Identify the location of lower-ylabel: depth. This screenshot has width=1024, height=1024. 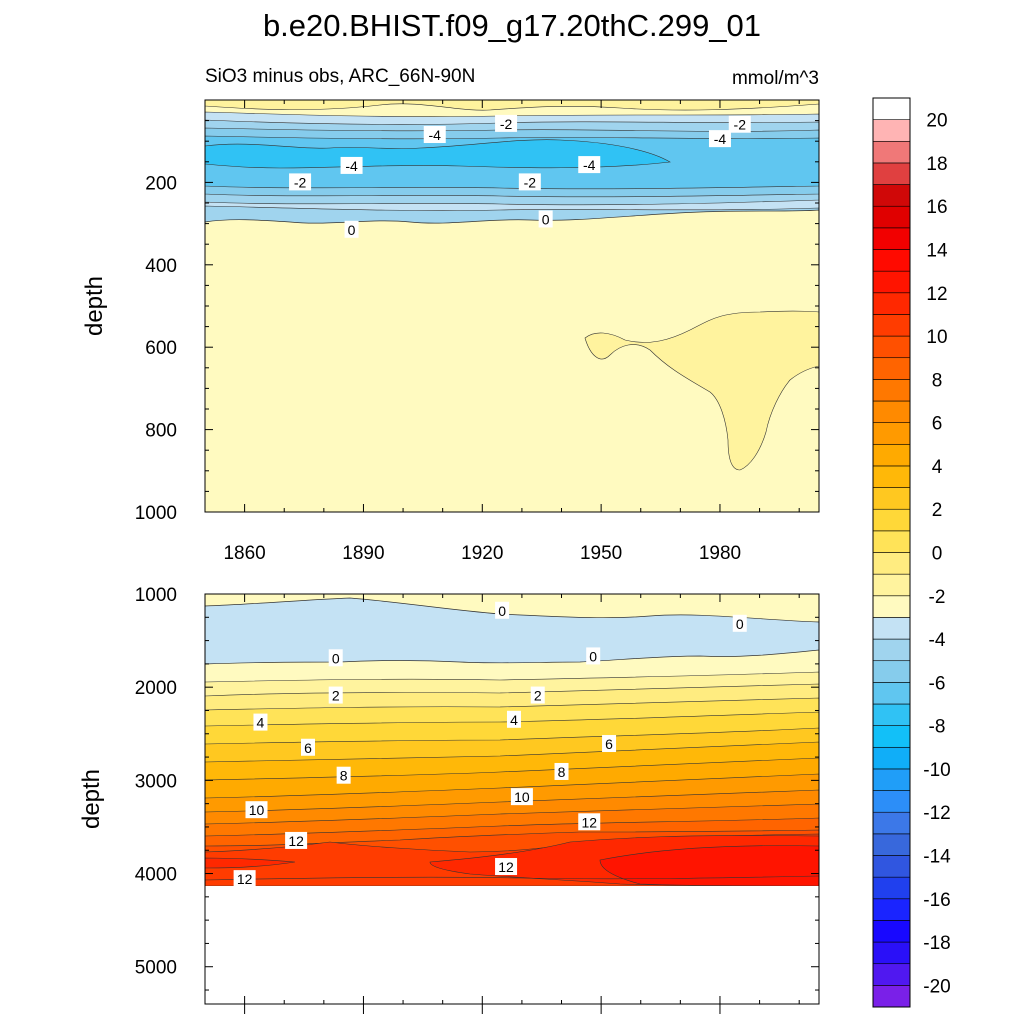
(91, 799).